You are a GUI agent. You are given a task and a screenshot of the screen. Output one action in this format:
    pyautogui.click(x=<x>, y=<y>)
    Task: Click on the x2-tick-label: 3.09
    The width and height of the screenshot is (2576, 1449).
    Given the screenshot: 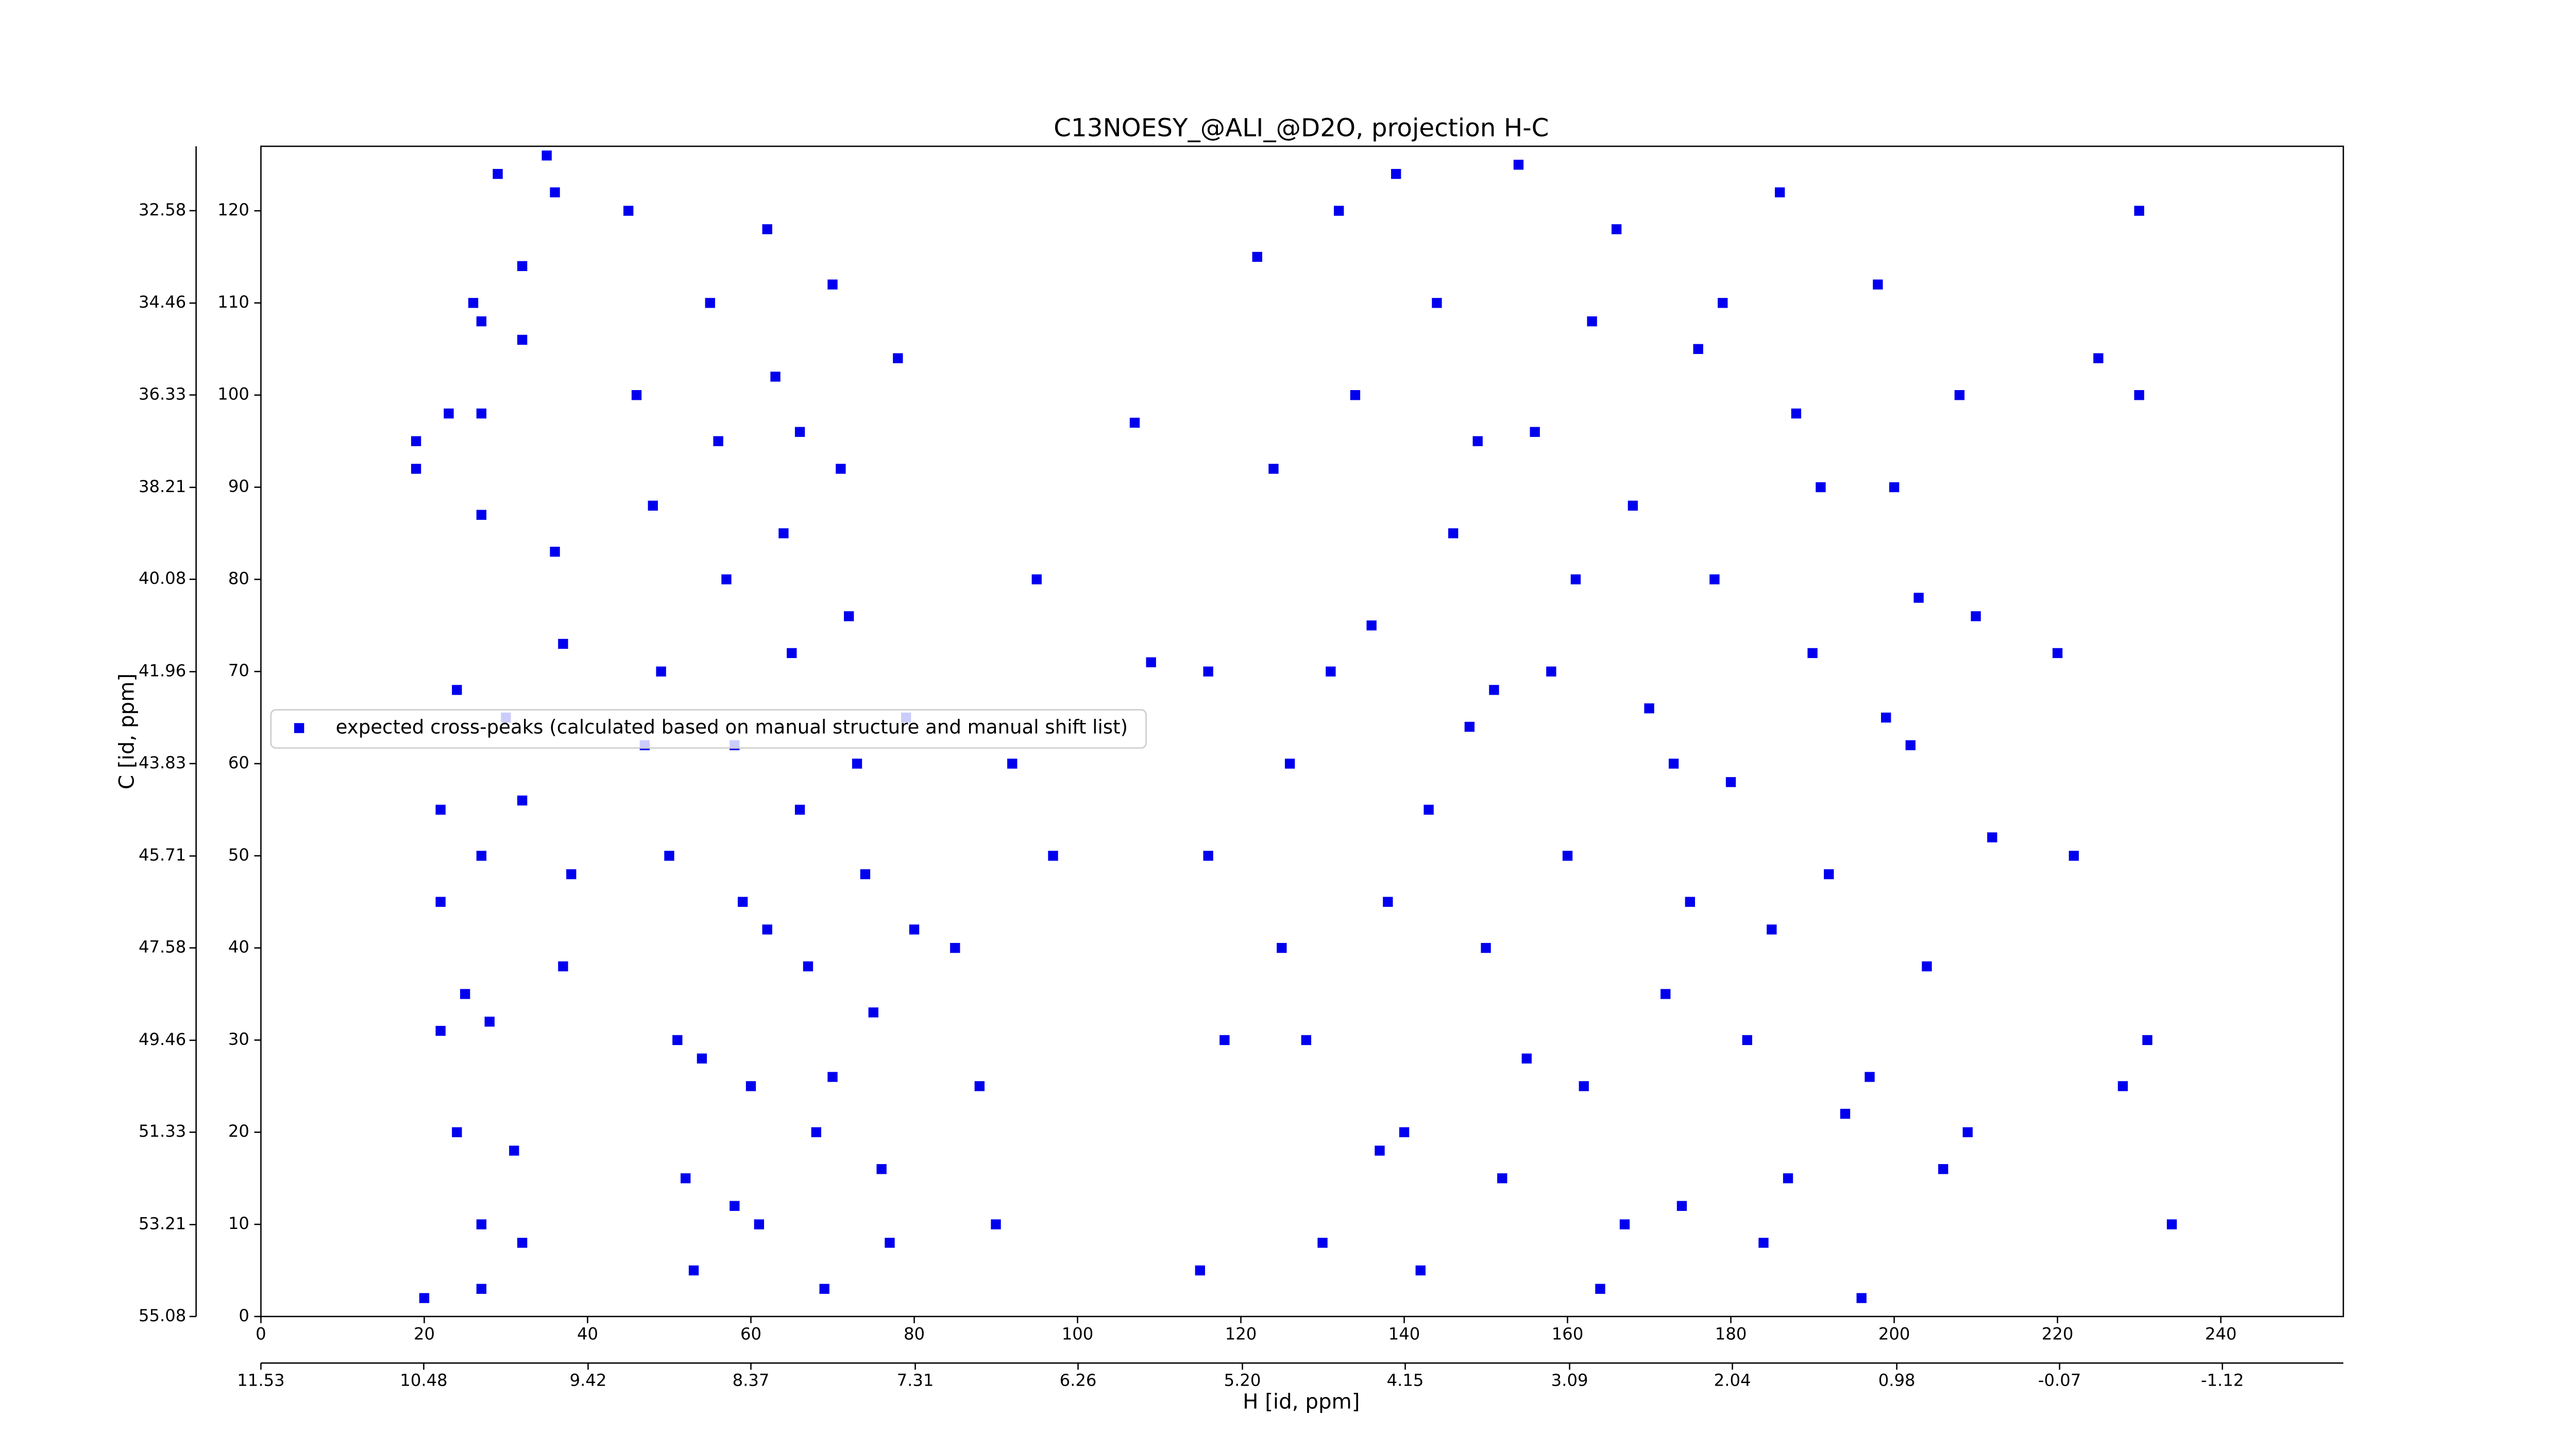 What is the action you would take?
    pyautogui.click(x=1569, y=1380)
    